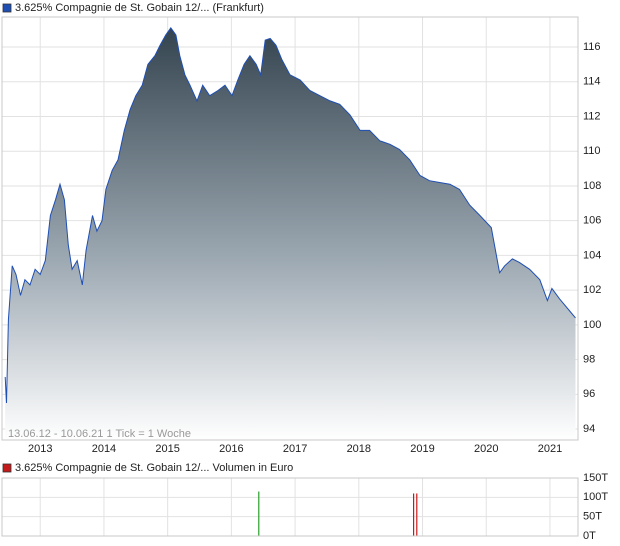 Image resolution: width=620 pixels, height=546 pixels. Describe the element at coordinates (422, 449) in the screenshot. I see `x-tick-label: 2019` at that location.